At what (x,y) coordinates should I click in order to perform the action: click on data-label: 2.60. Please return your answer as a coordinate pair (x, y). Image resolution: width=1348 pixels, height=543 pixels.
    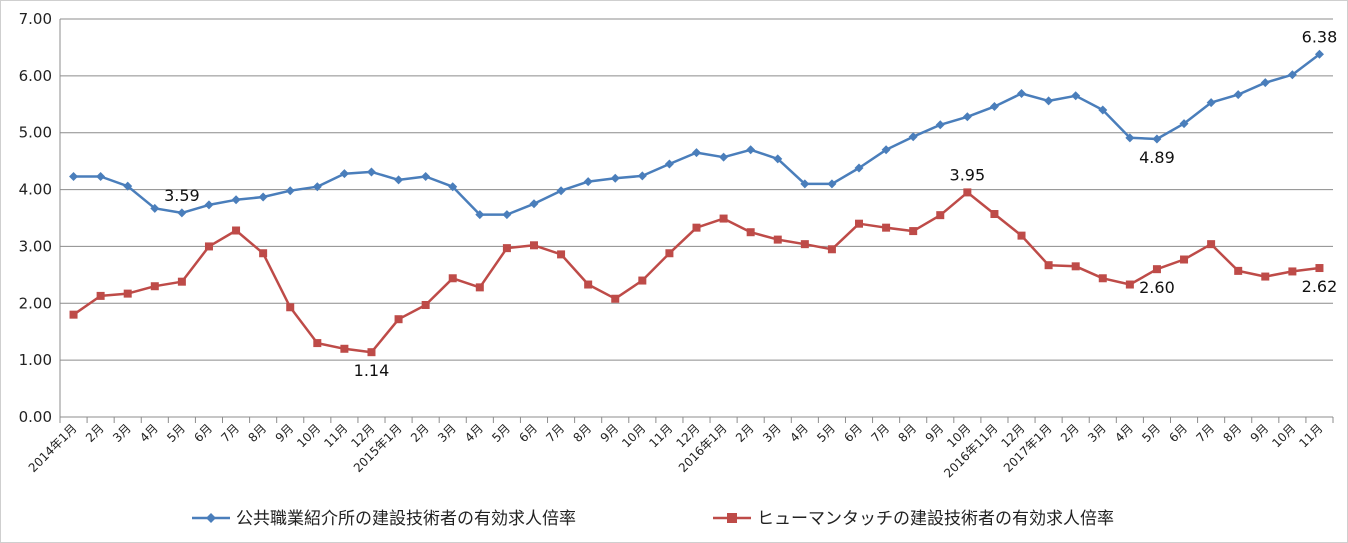
    Looking at the image, I should click on (1157, 287).